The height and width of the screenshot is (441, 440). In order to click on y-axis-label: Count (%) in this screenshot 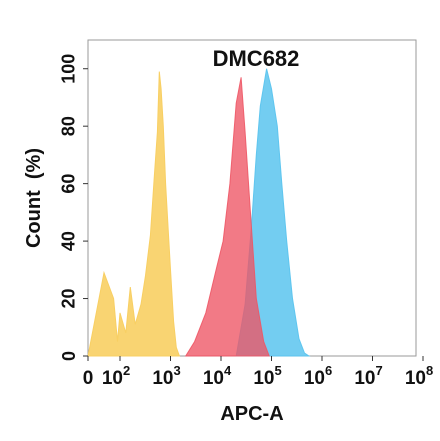, I will do `click(34, 198)`.